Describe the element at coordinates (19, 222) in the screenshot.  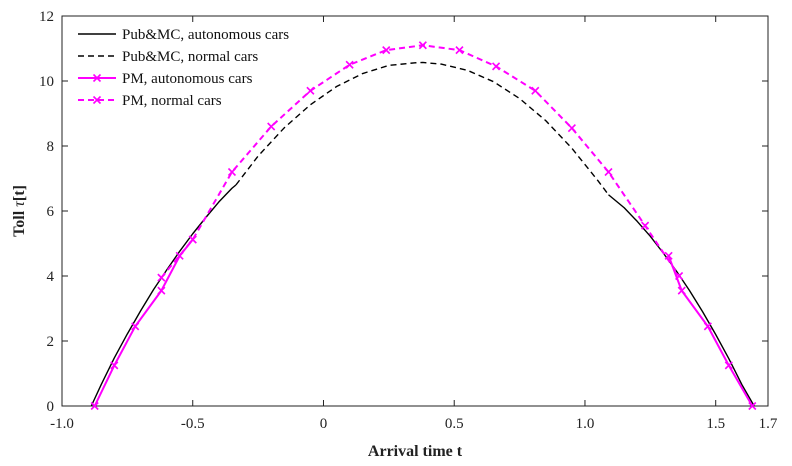
I see `y-axis-title-prefix: Toll` at that location.